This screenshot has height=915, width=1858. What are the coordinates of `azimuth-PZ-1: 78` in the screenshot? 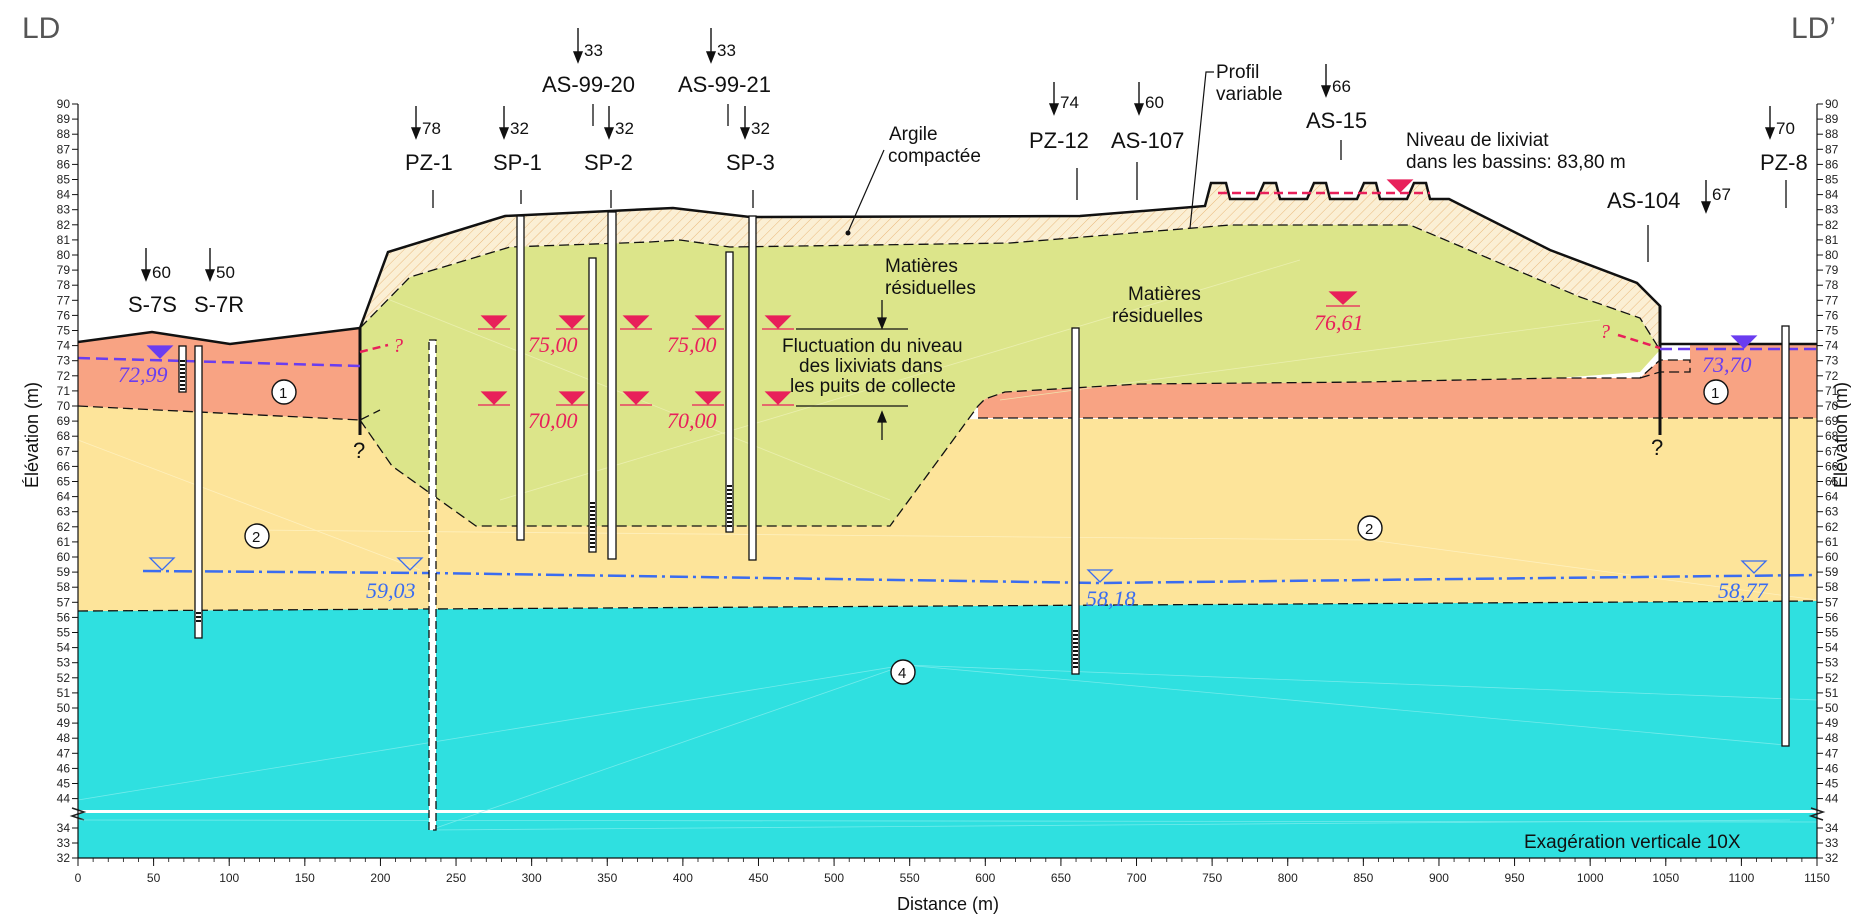 It's located at (431, 128).